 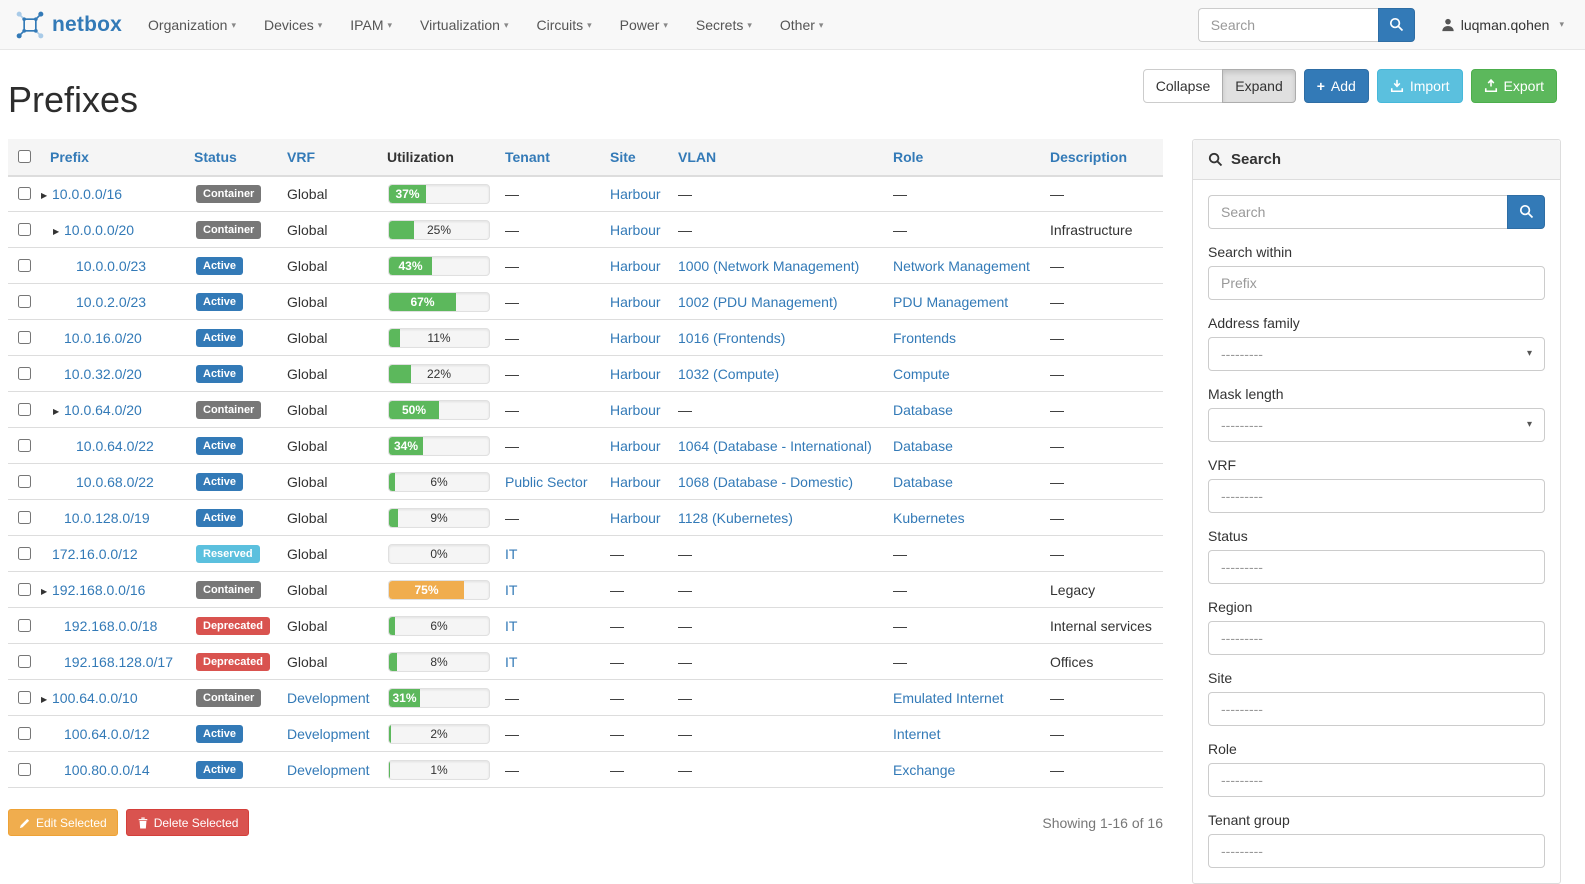 What do you see at coordinates (95, 697) in the screenshot?
I see `prefix-link: 100.64.0.0/10` at bounding box center [95, 697].